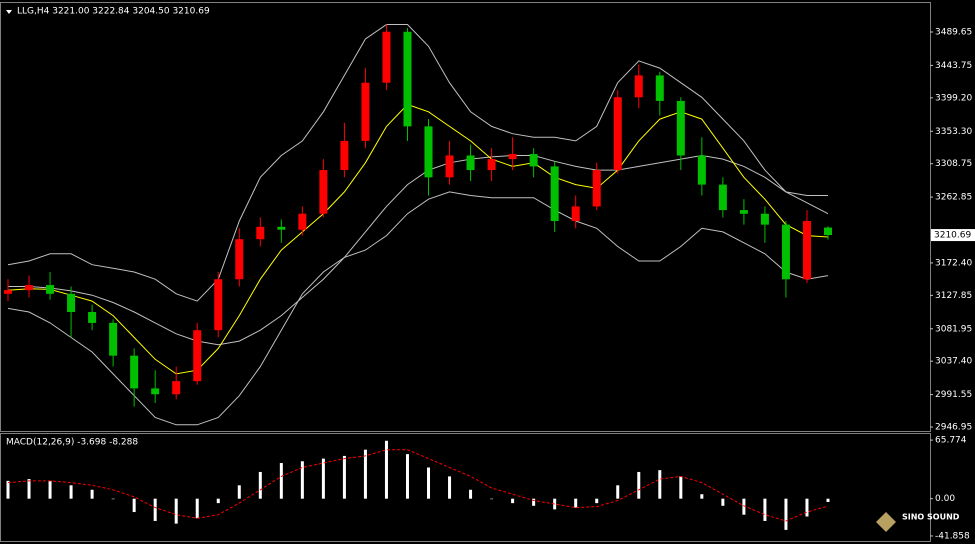 The image size is (975, 544). I want to click on y-tick-label: 2946.95, so click(953, 428).